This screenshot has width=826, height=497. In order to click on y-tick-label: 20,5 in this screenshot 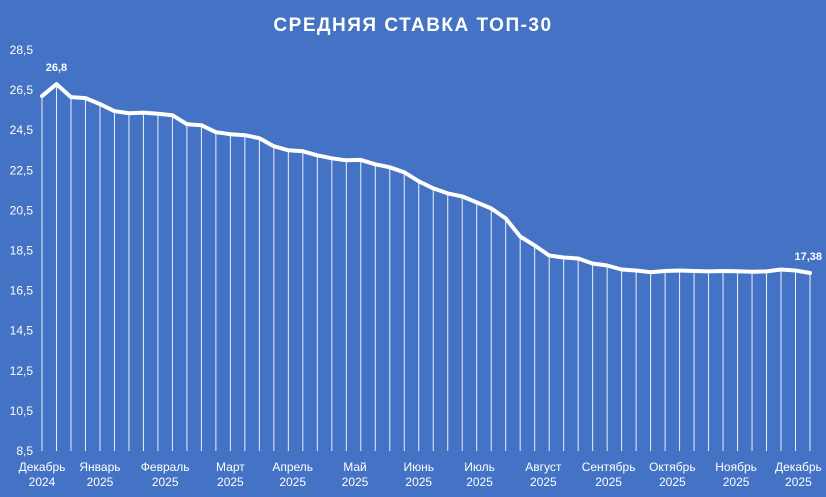, I will do `click(22, 210)`.